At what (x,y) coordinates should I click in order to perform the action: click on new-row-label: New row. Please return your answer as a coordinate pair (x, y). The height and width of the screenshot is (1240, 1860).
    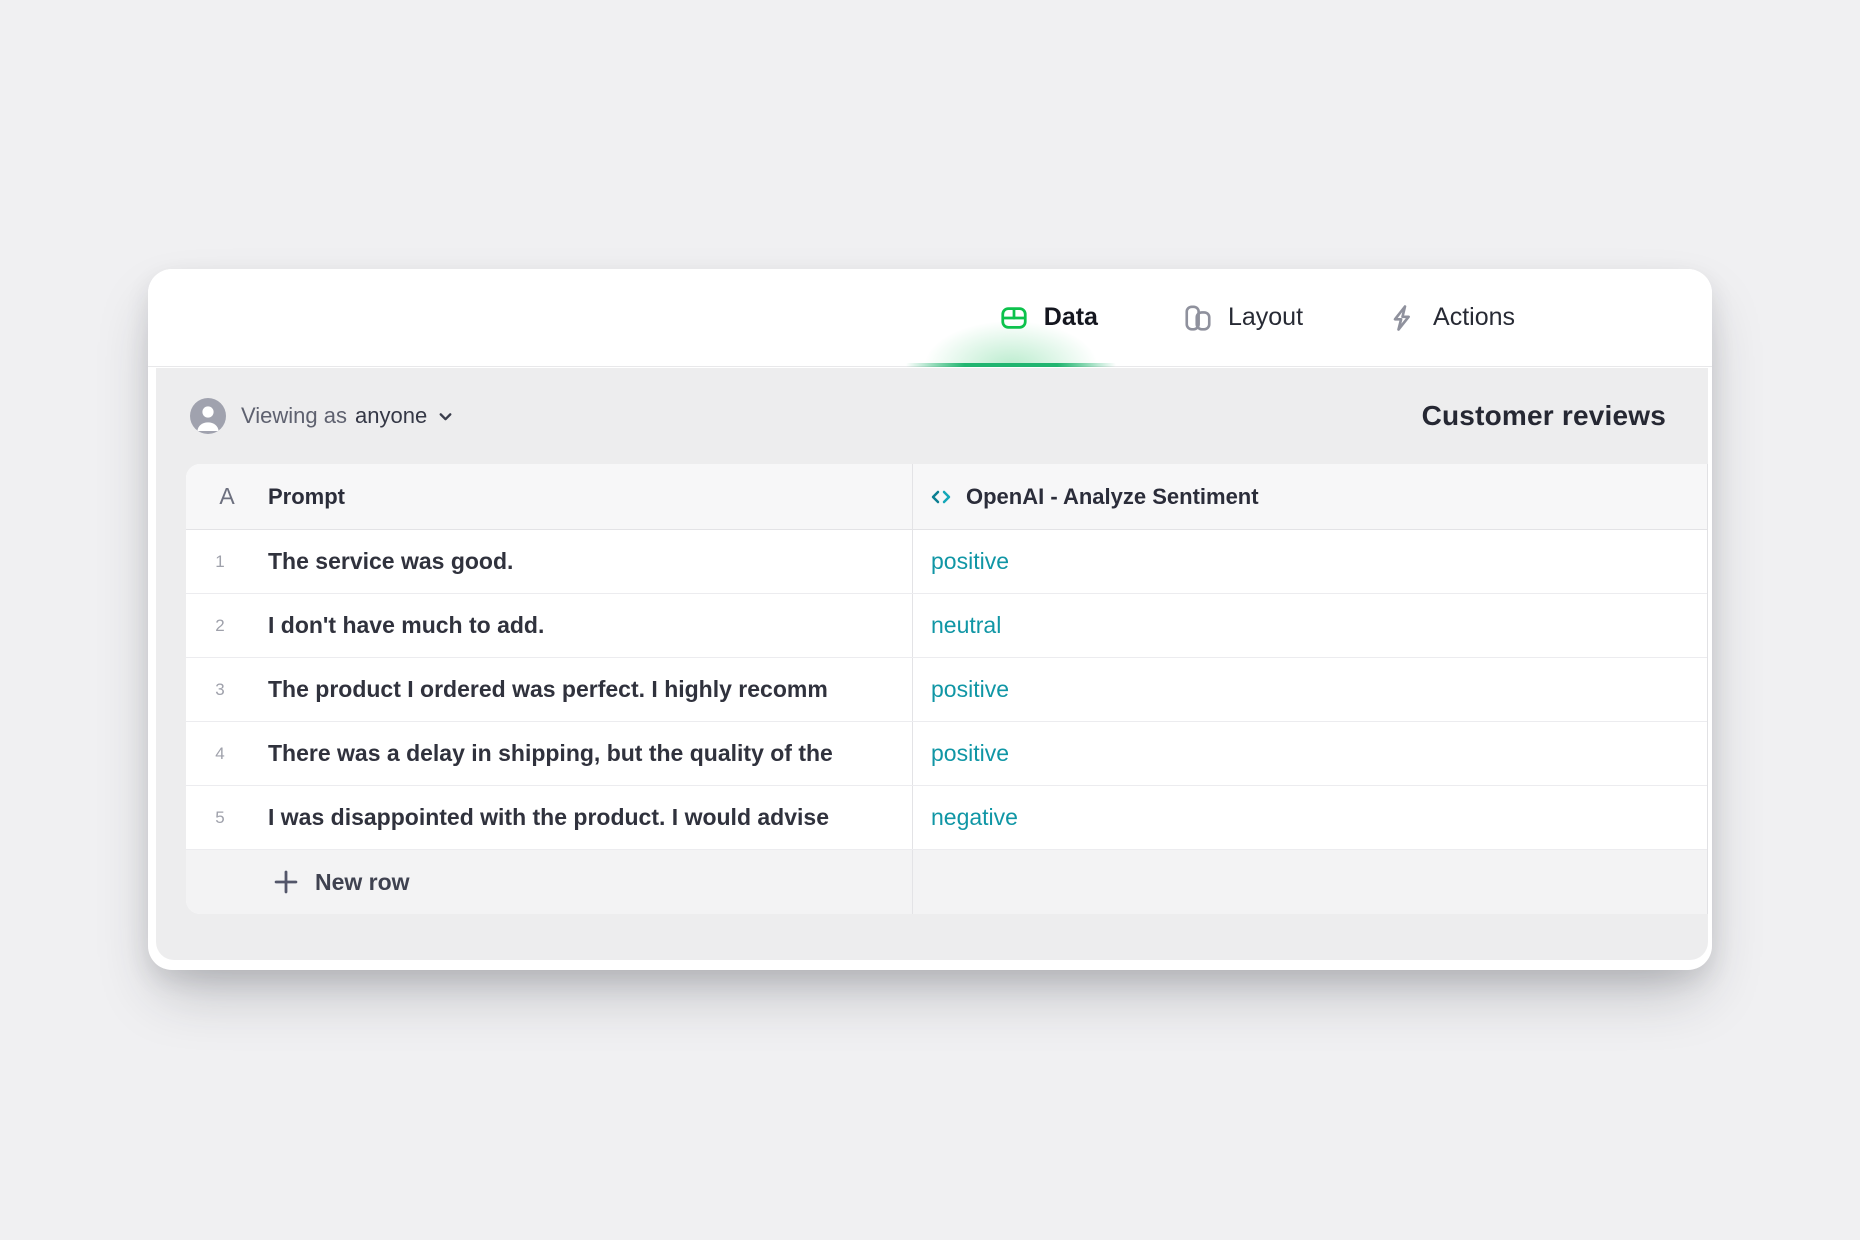
    Looking at the image, I should click on (362, 881).